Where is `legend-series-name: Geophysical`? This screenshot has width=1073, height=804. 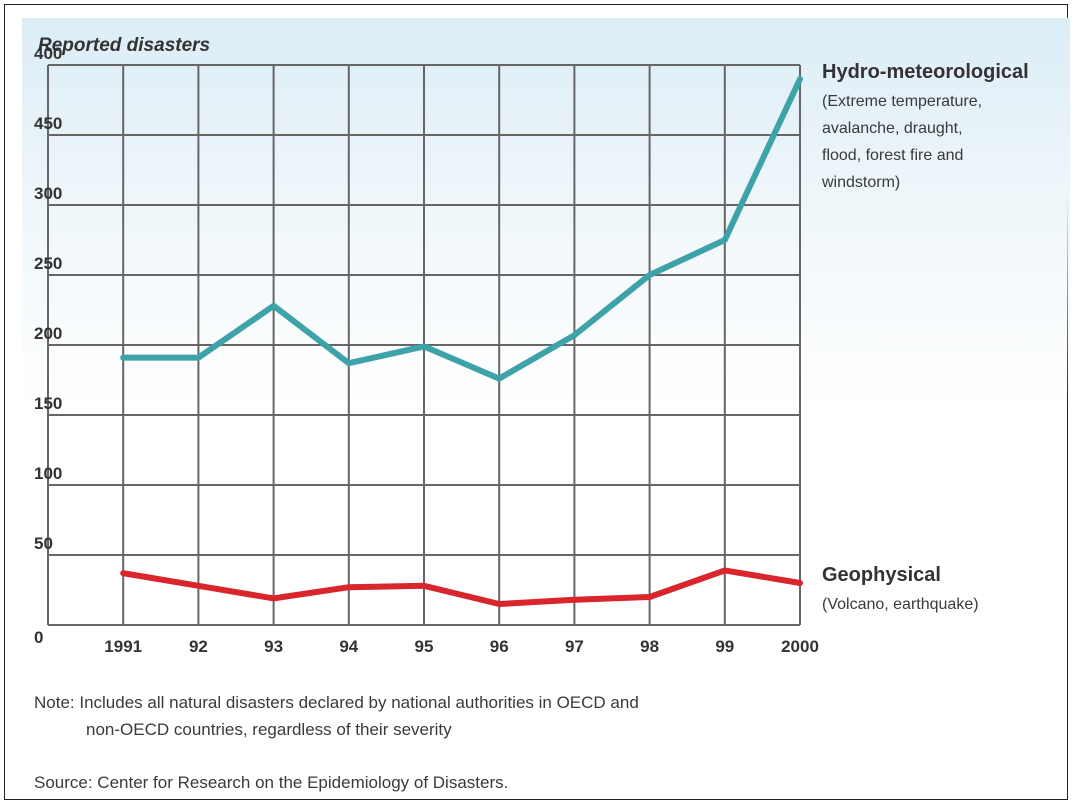 legend-series-name: Geophysical is located at coordinates (881, 575).